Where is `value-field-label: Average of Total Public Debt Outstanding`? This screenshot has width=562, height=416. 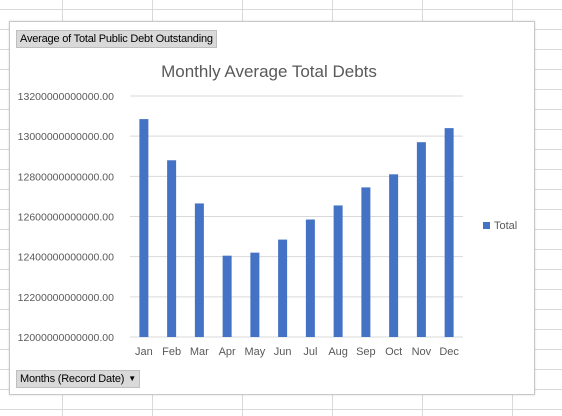
value-field-label: Average of Total Public Debt Outstanding is located at coordinates (116, 39).